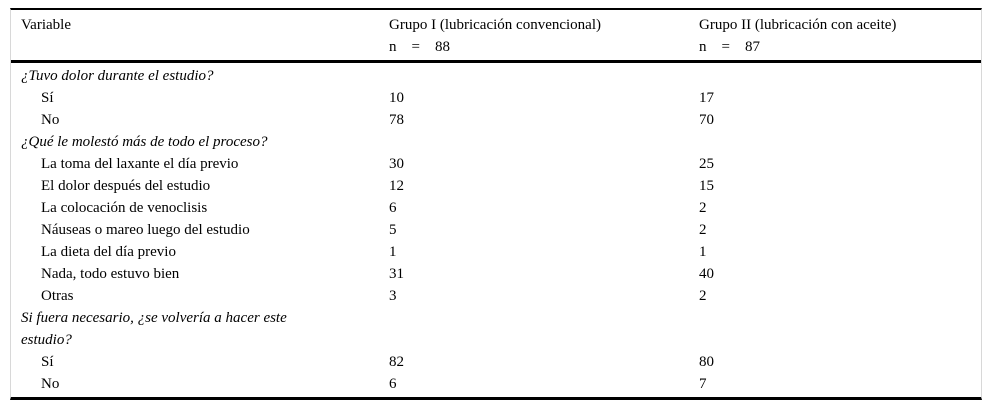 This screenshot has width=992, height=413. I want to click on group1-value: 3, so click(393, 296).